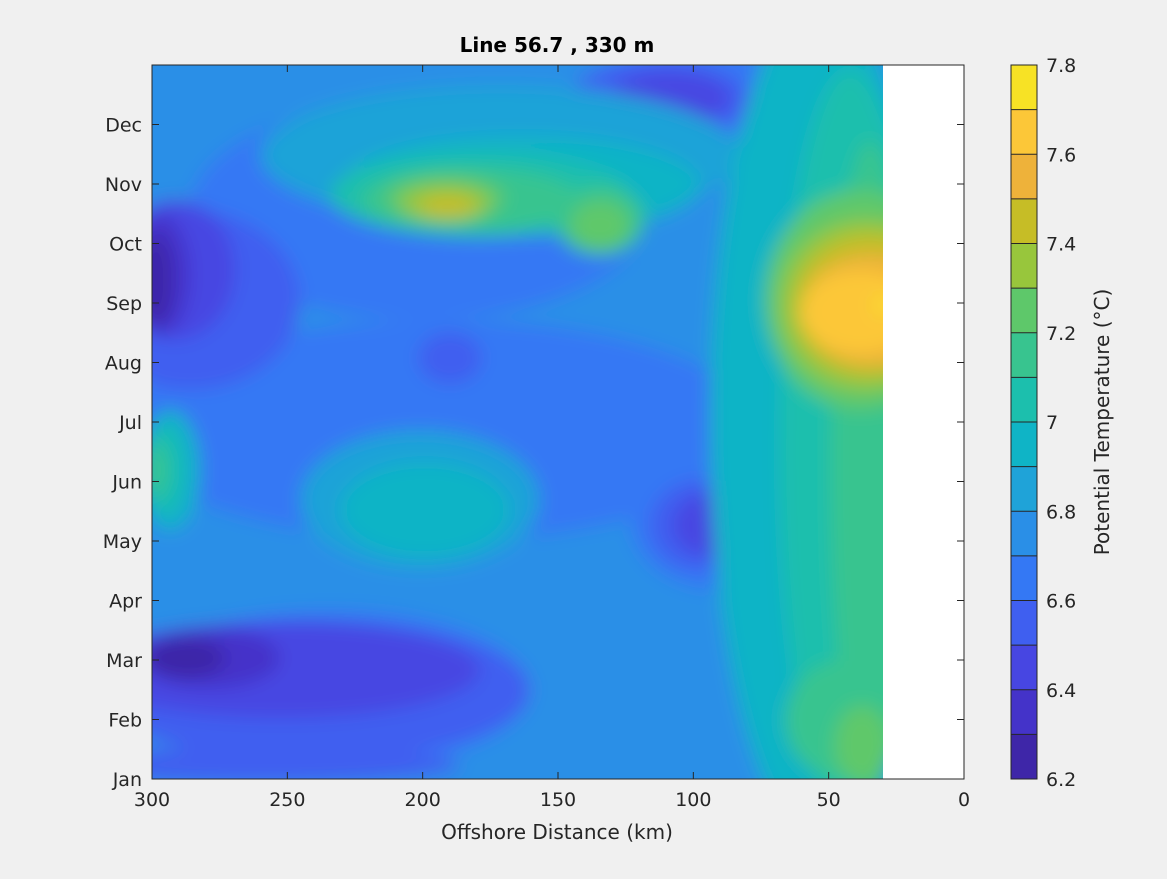  Describe the element at coordinates (693, 800) in the screenshot. I see `x-tick-label: 100` at that location.